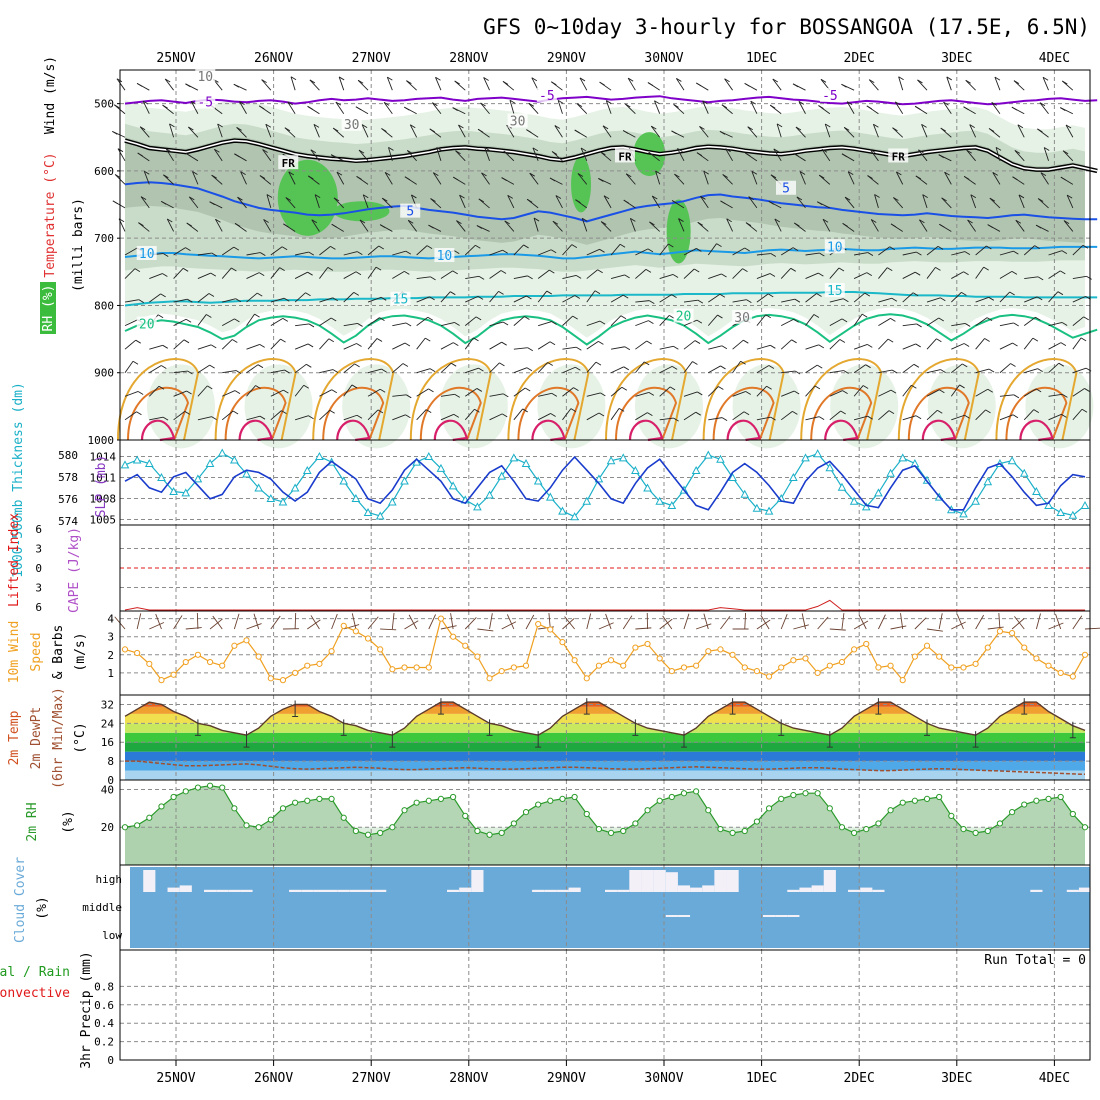  What do you see at coordinates (48, 308) in the screenshot?
I see `upper-rh-axis-label: RH (%)` at bounding box center [48, 308].